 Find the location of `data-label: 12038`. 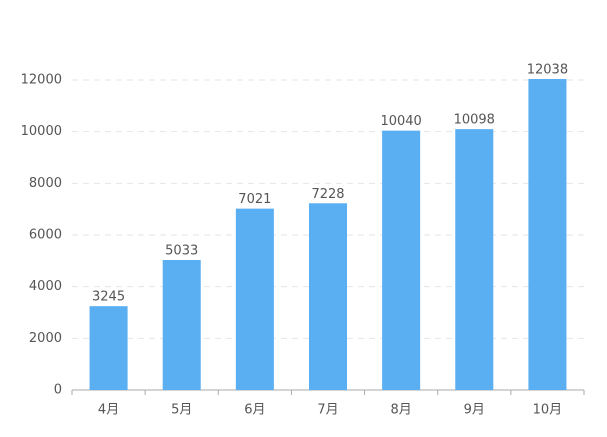

data-label: 12038 is located at coordinates (547, 70).